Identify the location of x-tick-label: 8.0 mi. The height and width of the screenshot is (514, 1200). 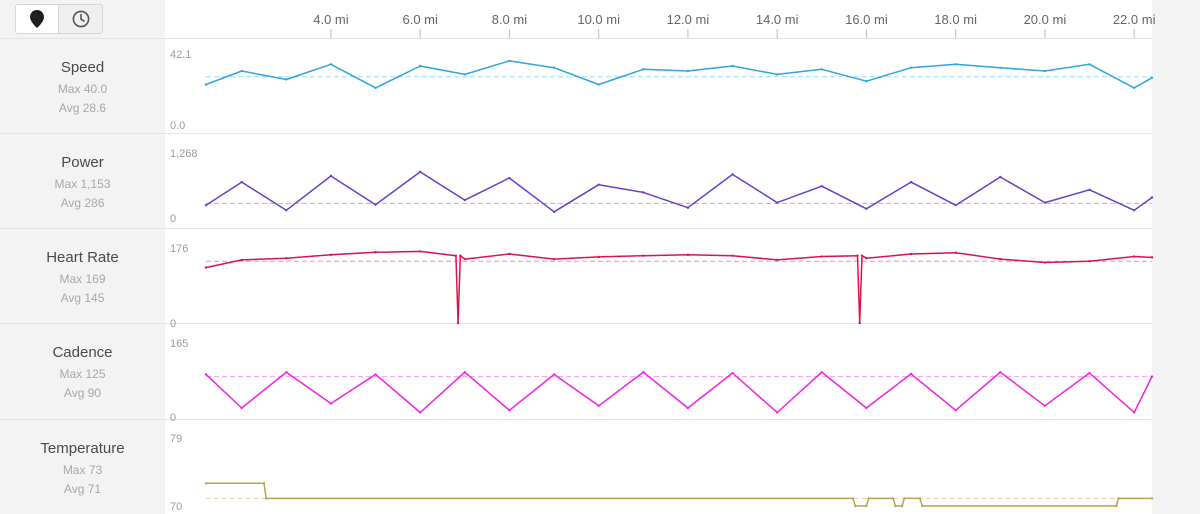
(510, 19).